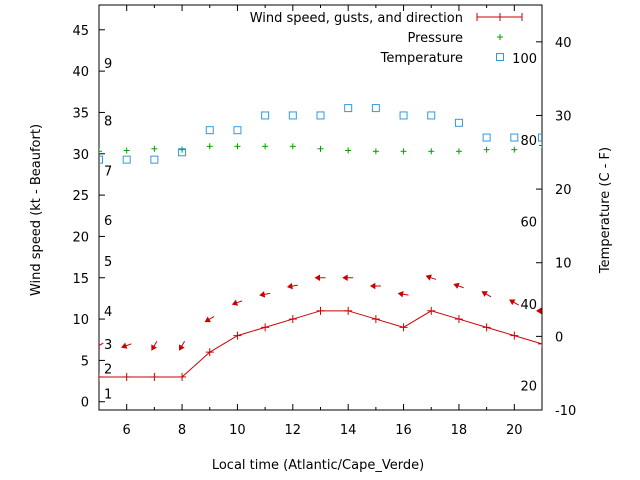 The image size is (640, 480). I want to click on wind-direction-arrows, so click(320, 312).